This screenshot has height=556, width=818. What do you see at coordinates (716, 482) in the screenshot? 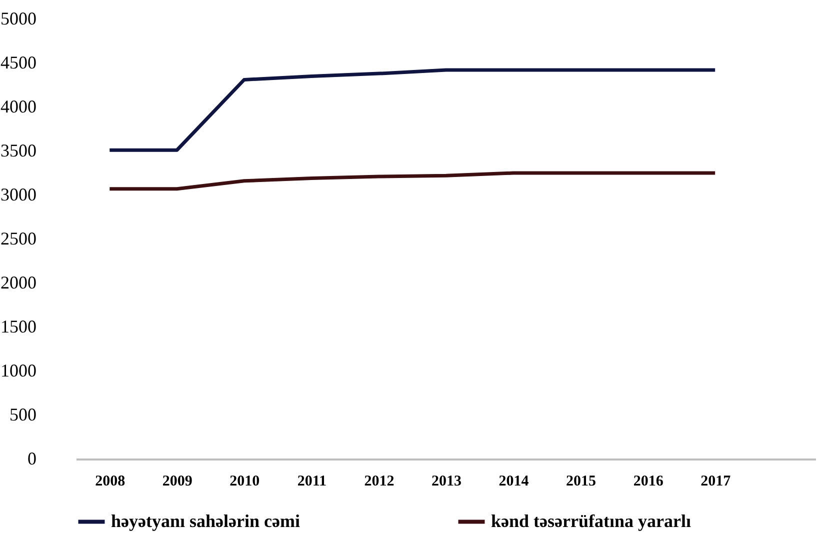
I see `x-tick-label: 2017` at bounding box center [716, 482].